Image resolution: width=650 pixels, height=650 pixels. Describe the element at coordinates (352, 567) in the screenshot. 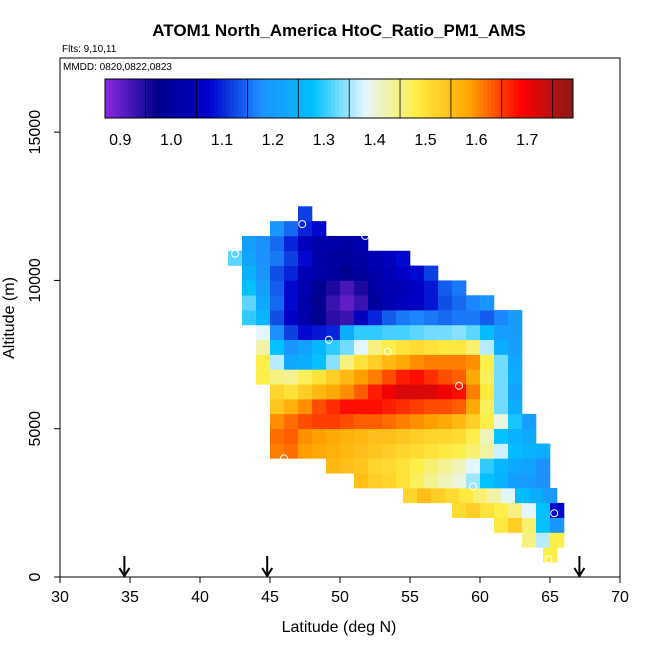

I see `arrows` at that location.